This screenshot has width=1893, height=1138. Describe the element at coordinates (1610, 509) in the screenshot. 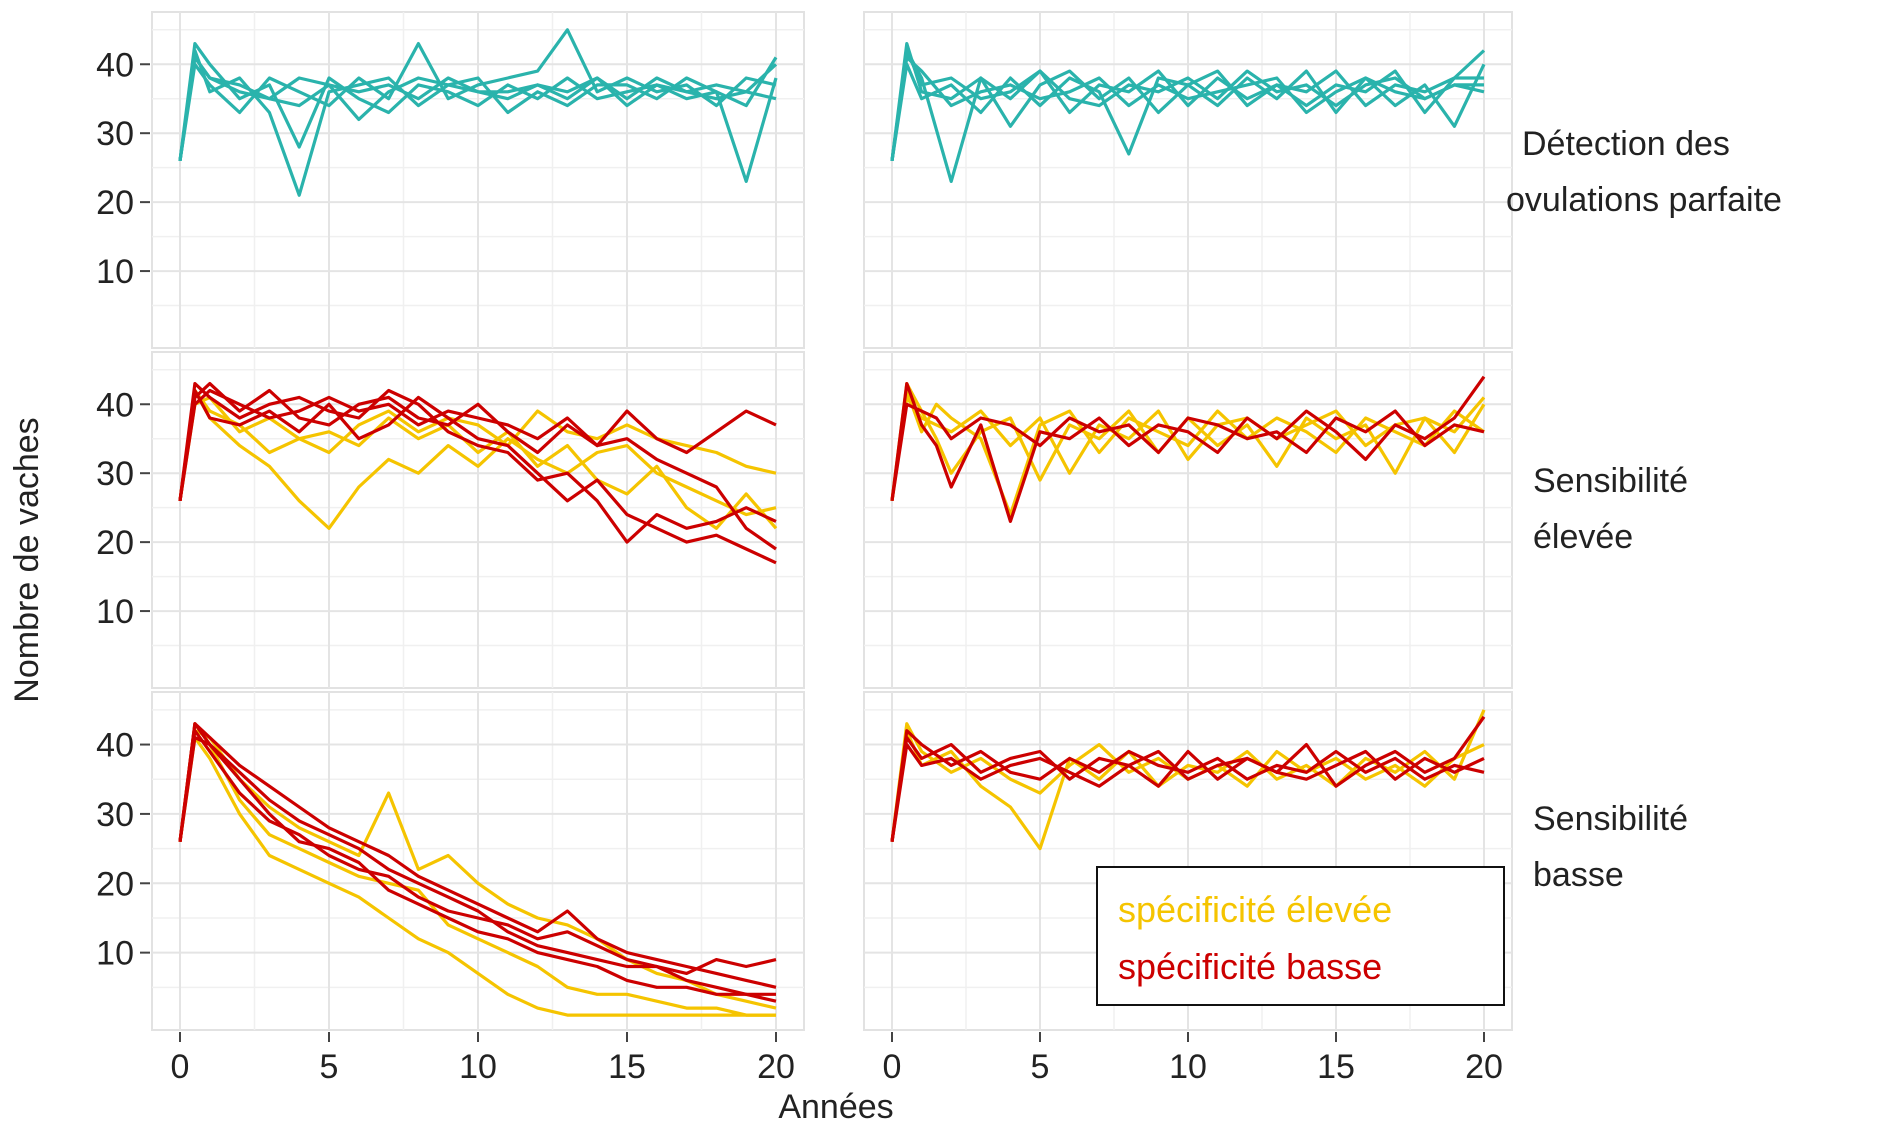

I see `strip-label-row-2: Sensibilité élevée` at that location.